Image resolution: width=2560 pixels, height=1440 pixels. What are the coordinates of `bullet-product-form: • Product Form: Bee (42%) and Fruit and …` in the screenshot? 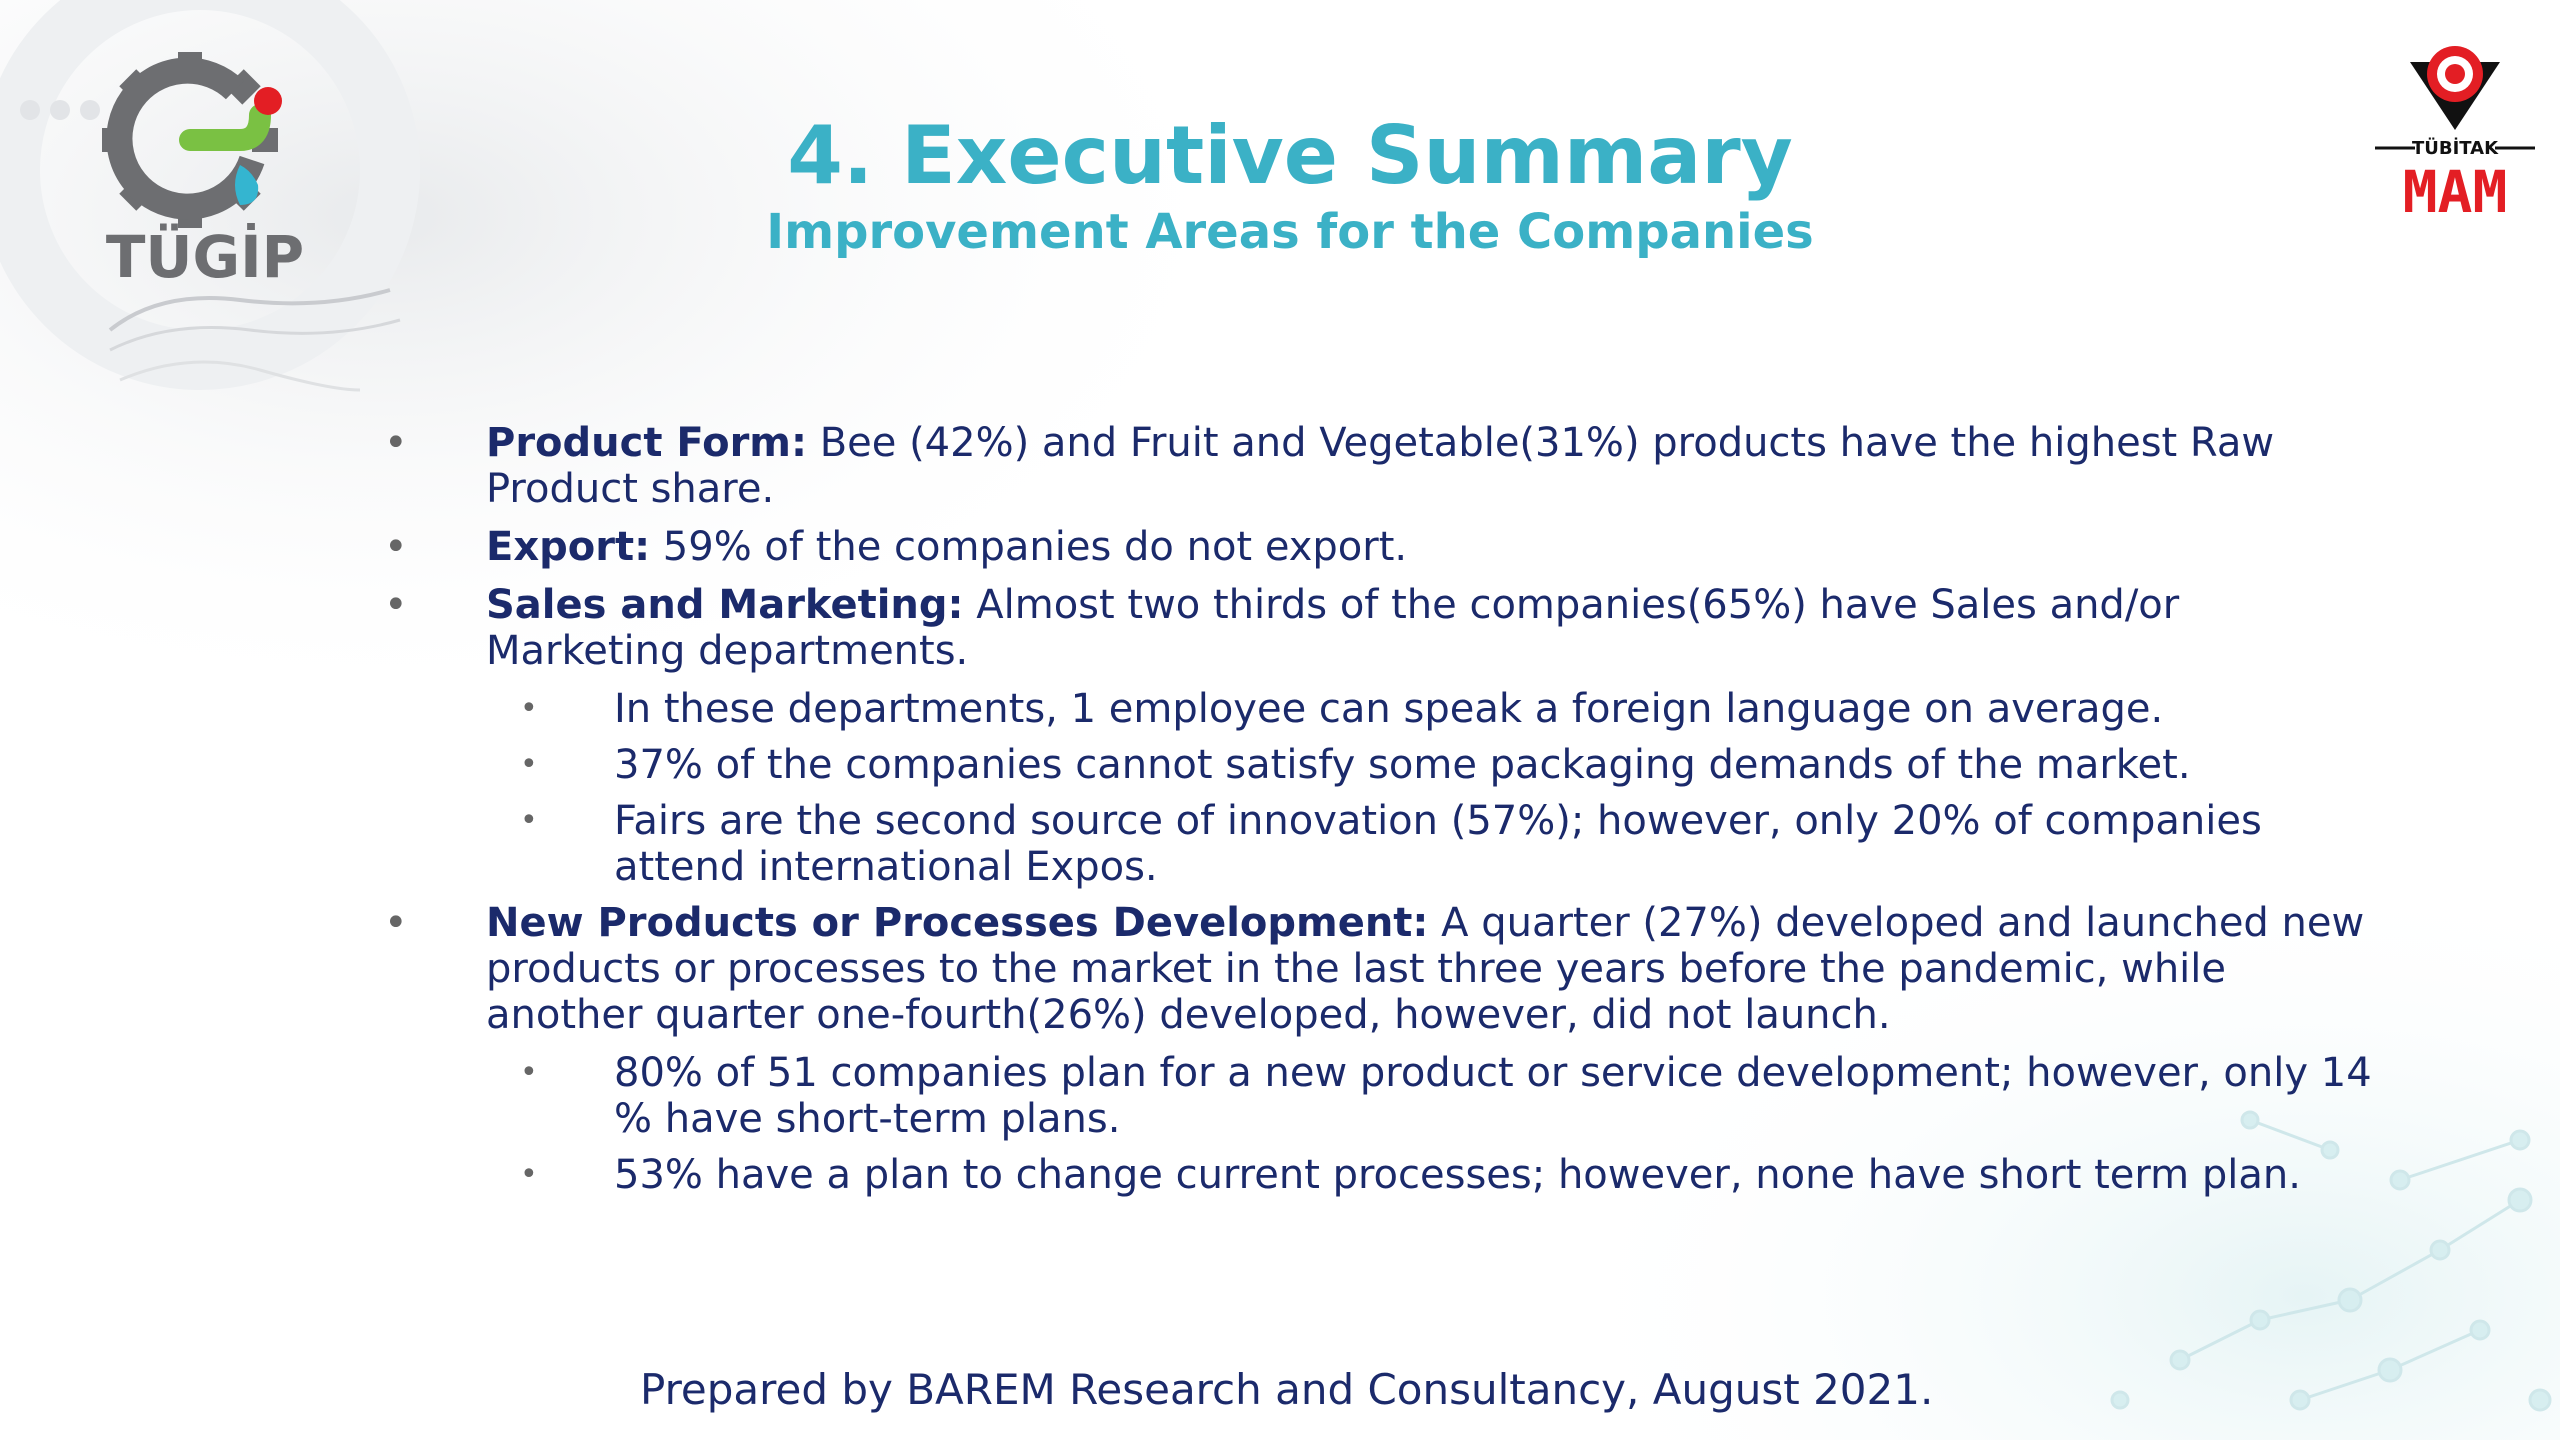 It's located at (1385, 466).